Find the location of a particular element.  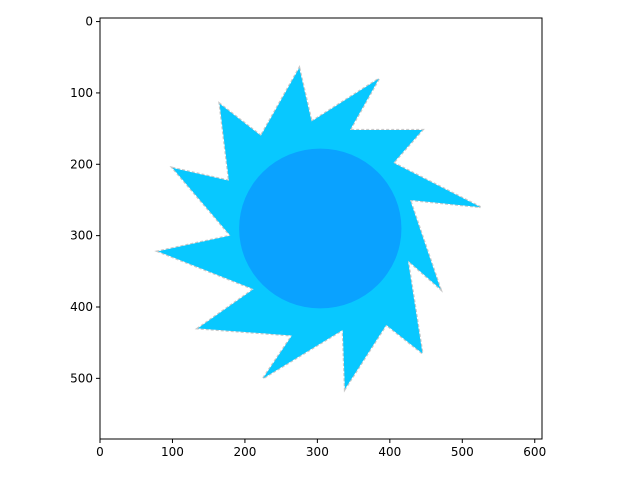

y-tick-label: 400 is located at coordinates (81, 307).